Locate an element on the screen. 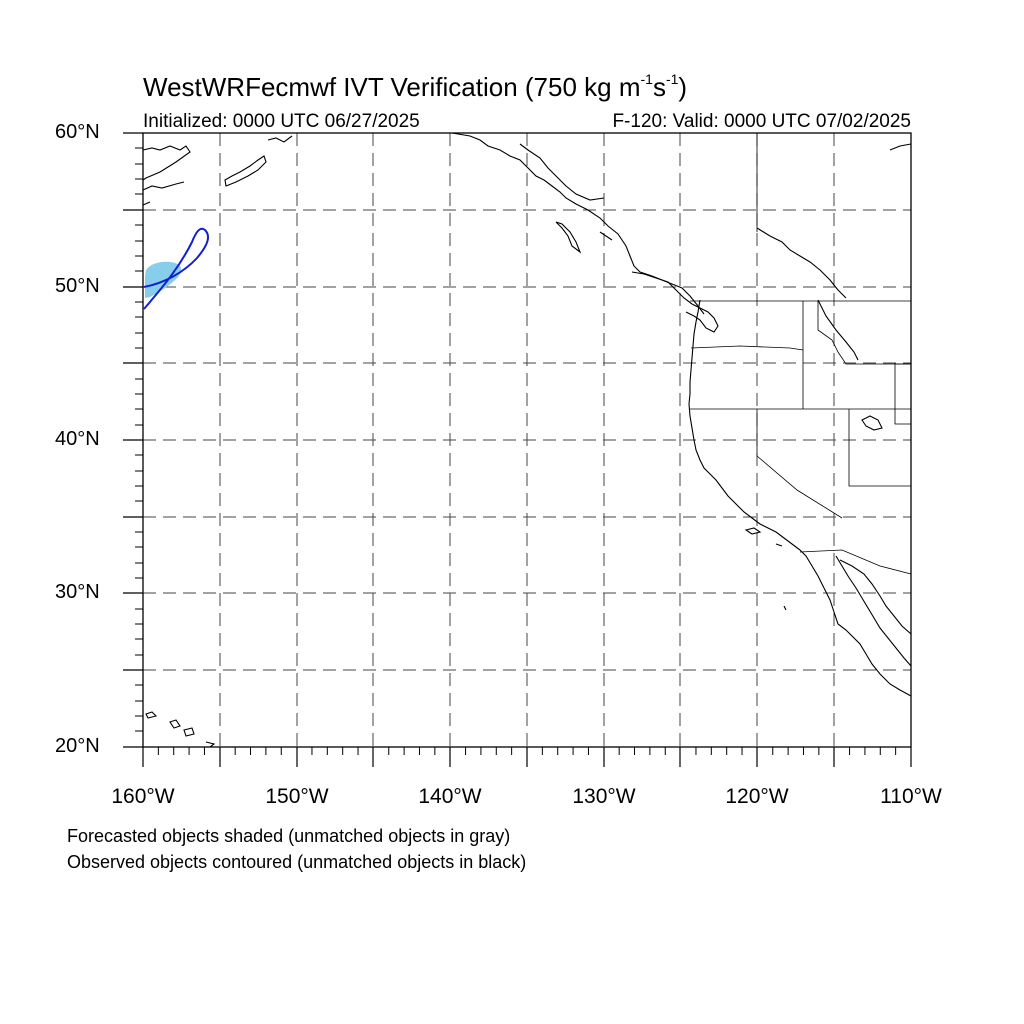 The image size is (1024, 1024). forecast-object is located at coordinates (163, 279).